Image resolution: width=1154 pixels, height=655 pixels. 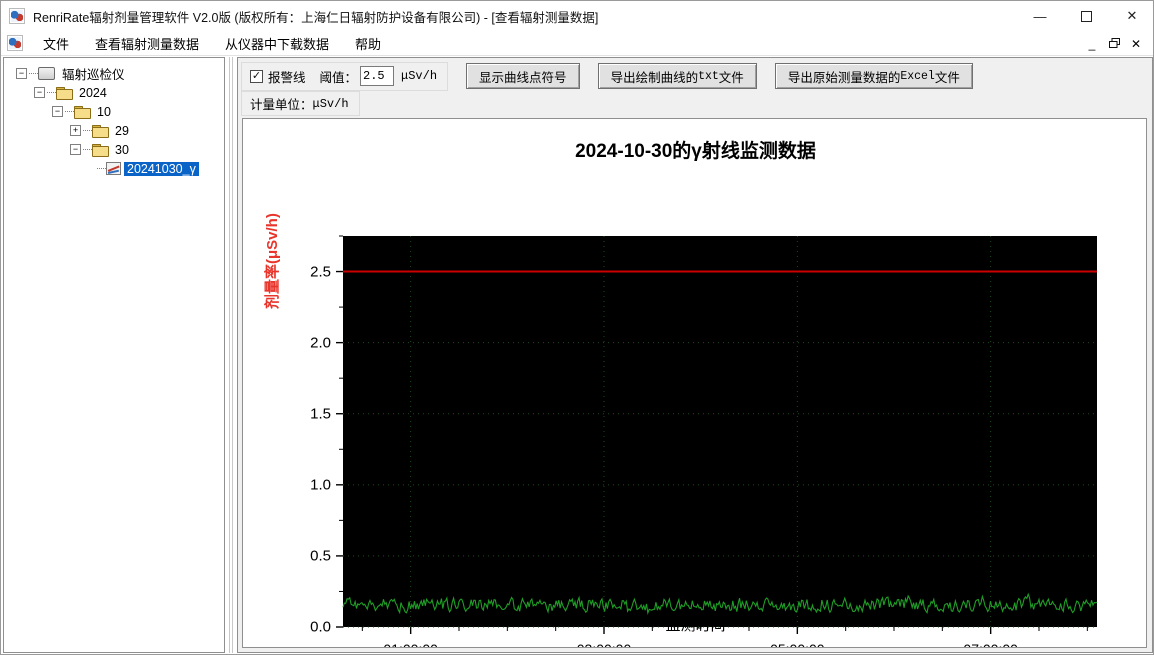 What do you see at coordinates (844, 77) in the screenshot?
I see `export-excel-prefix: 导出原始测量数据的` at bounding box center [844, 77].